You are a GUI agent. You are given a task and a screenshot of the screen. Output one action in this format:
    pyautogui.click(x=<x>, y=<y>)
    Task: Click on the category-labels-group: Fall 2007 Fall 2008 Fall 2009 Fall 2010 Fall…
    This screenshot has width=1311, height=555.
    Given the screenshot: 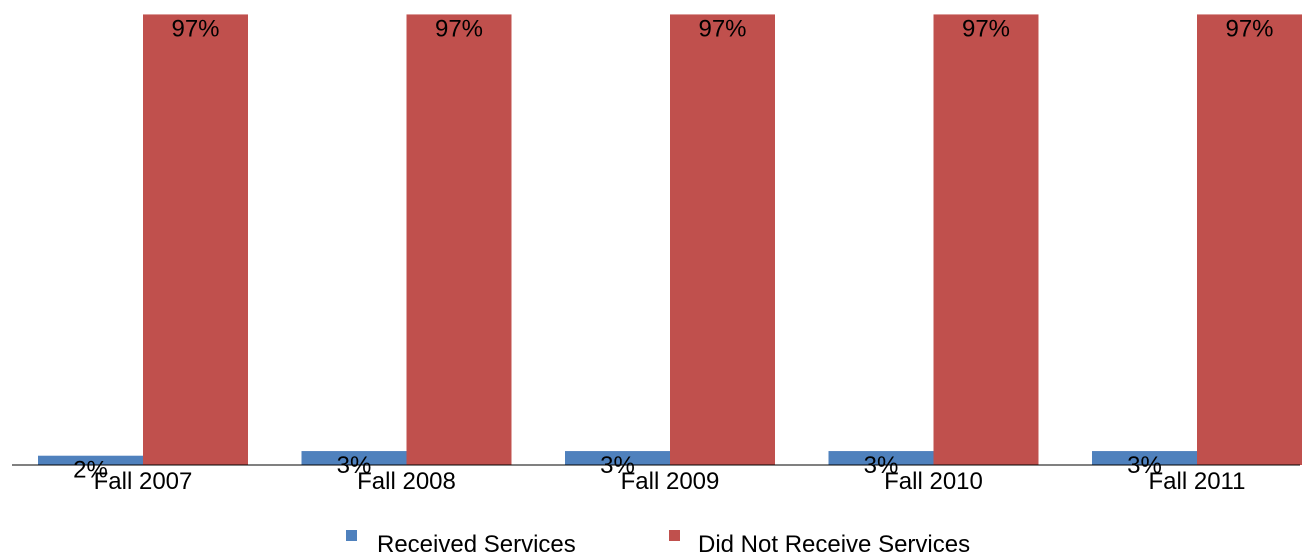 What is the action you would take?
    pyautogui.click(x=670, y=481)
    